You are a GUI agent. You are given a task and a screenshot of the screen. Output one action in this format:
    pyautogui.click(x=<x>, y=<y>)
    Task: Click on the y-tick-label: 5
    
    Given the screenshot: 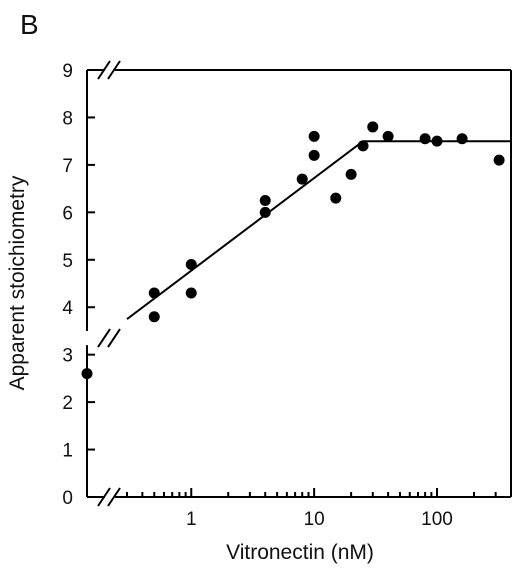 What is the action you would take?
    pyautogui.click(x=67, y=261)
    